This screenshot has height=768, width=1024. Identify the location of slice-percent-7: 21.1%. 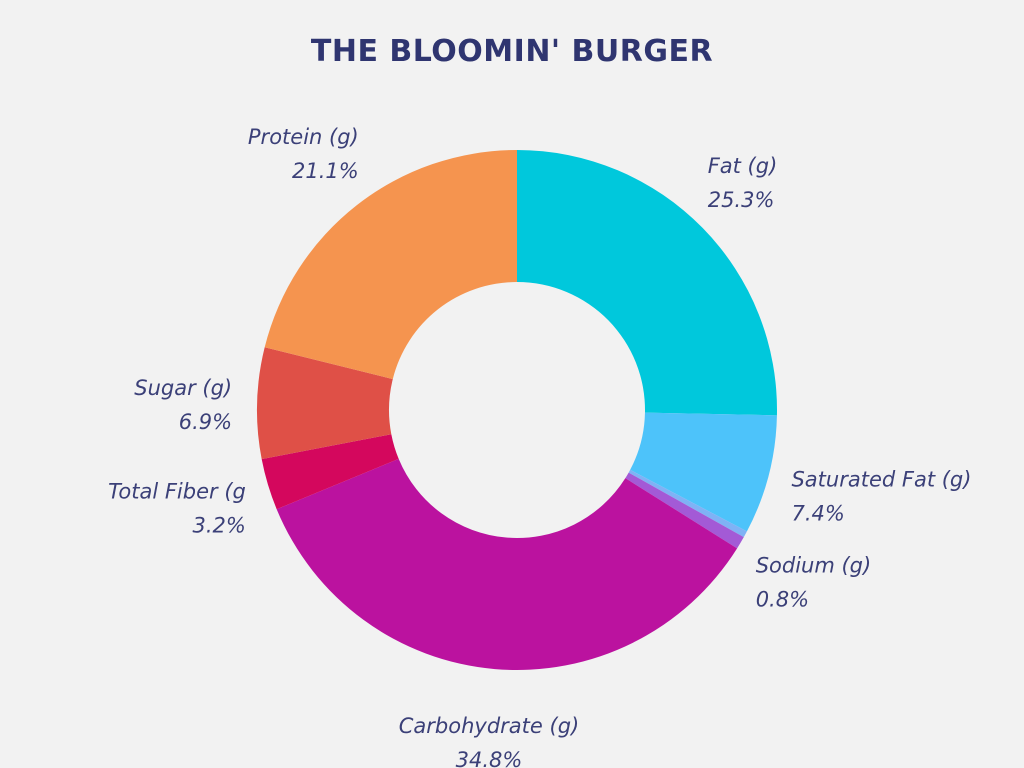
(325, 171).